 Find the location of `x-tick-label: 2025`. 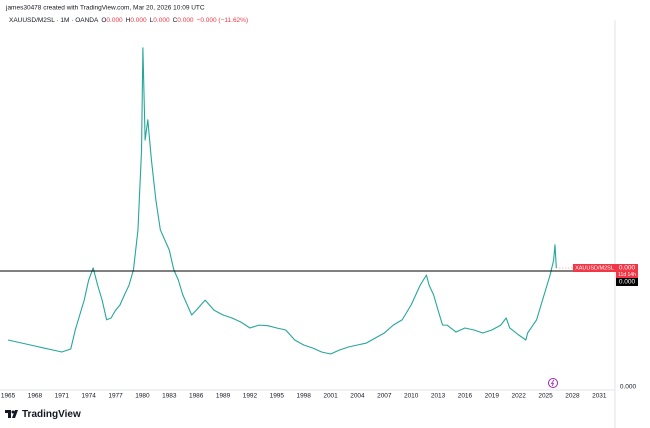

x-tick-label: 2025 is located at coordinates (545, 396).